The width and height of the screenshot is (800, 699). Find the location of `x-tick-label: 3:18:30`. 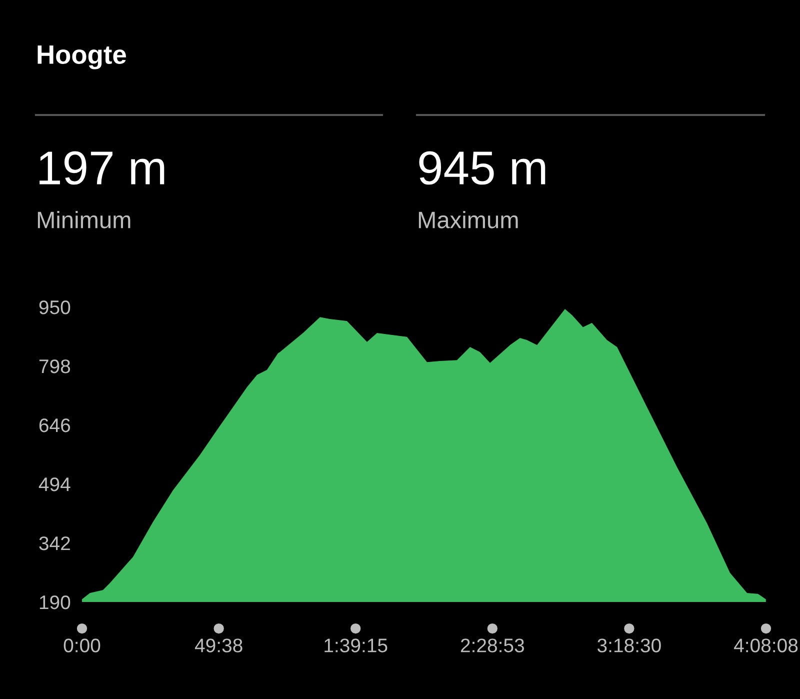

x-tick-label: 3:18:30 is located at coordinates (629, 645).